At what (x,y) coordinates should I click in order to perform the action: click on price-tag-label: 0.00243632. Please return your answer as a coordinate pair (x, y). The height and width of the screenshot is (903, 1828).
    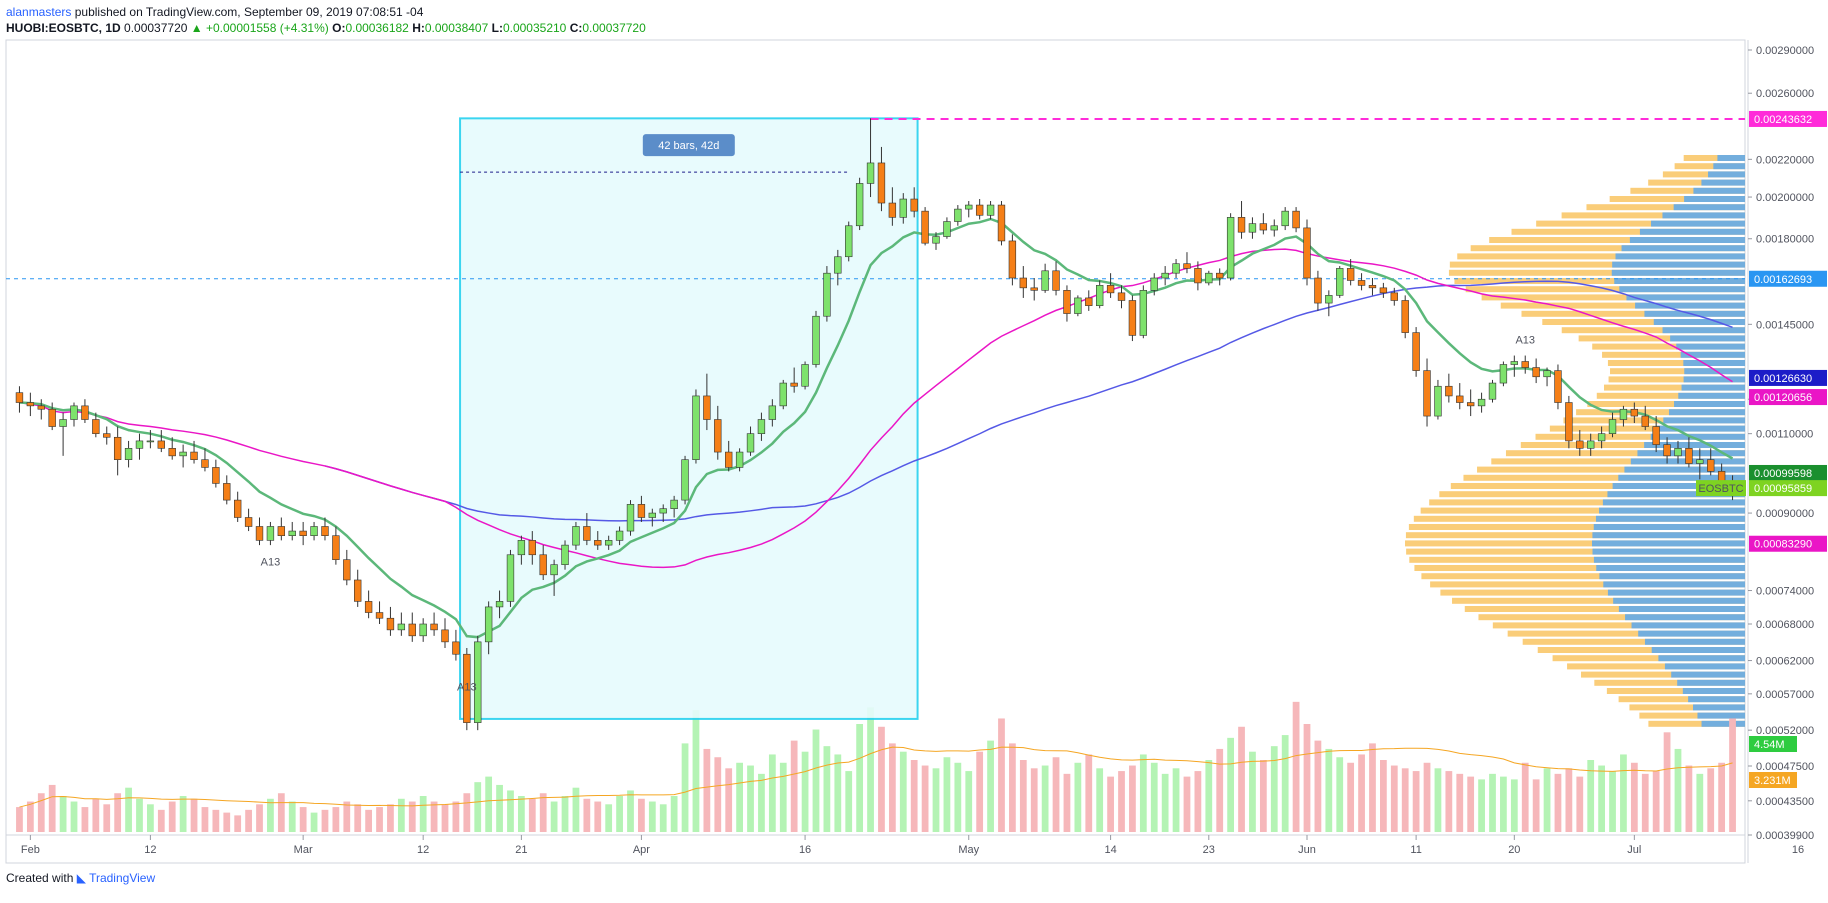
    Looking at the image, I should click on (1783, 120).